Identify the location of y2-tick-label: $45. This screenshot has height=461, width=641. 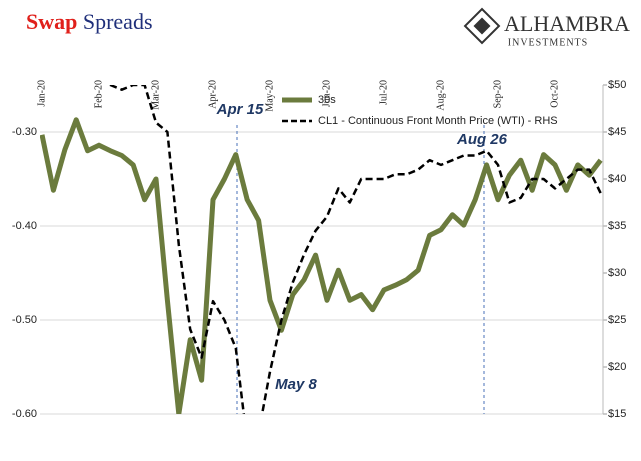
(617, 132).